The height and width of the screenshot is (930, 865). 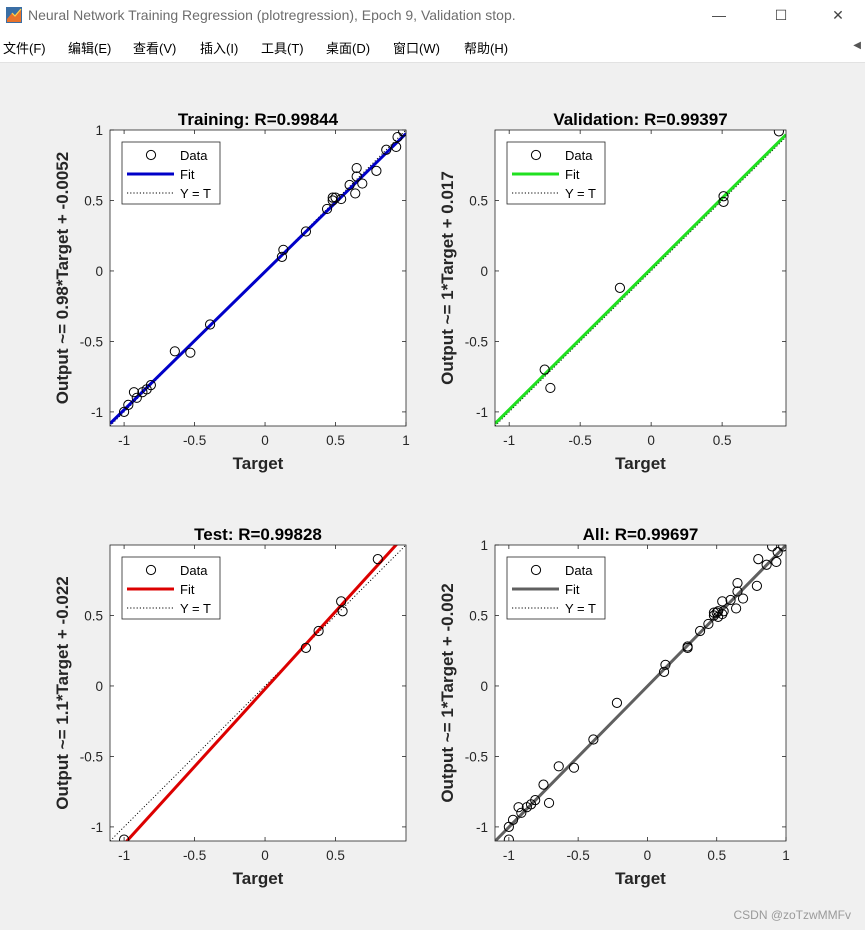 I want to click on maximize-icon: ☐, so click(x=781, y=14).